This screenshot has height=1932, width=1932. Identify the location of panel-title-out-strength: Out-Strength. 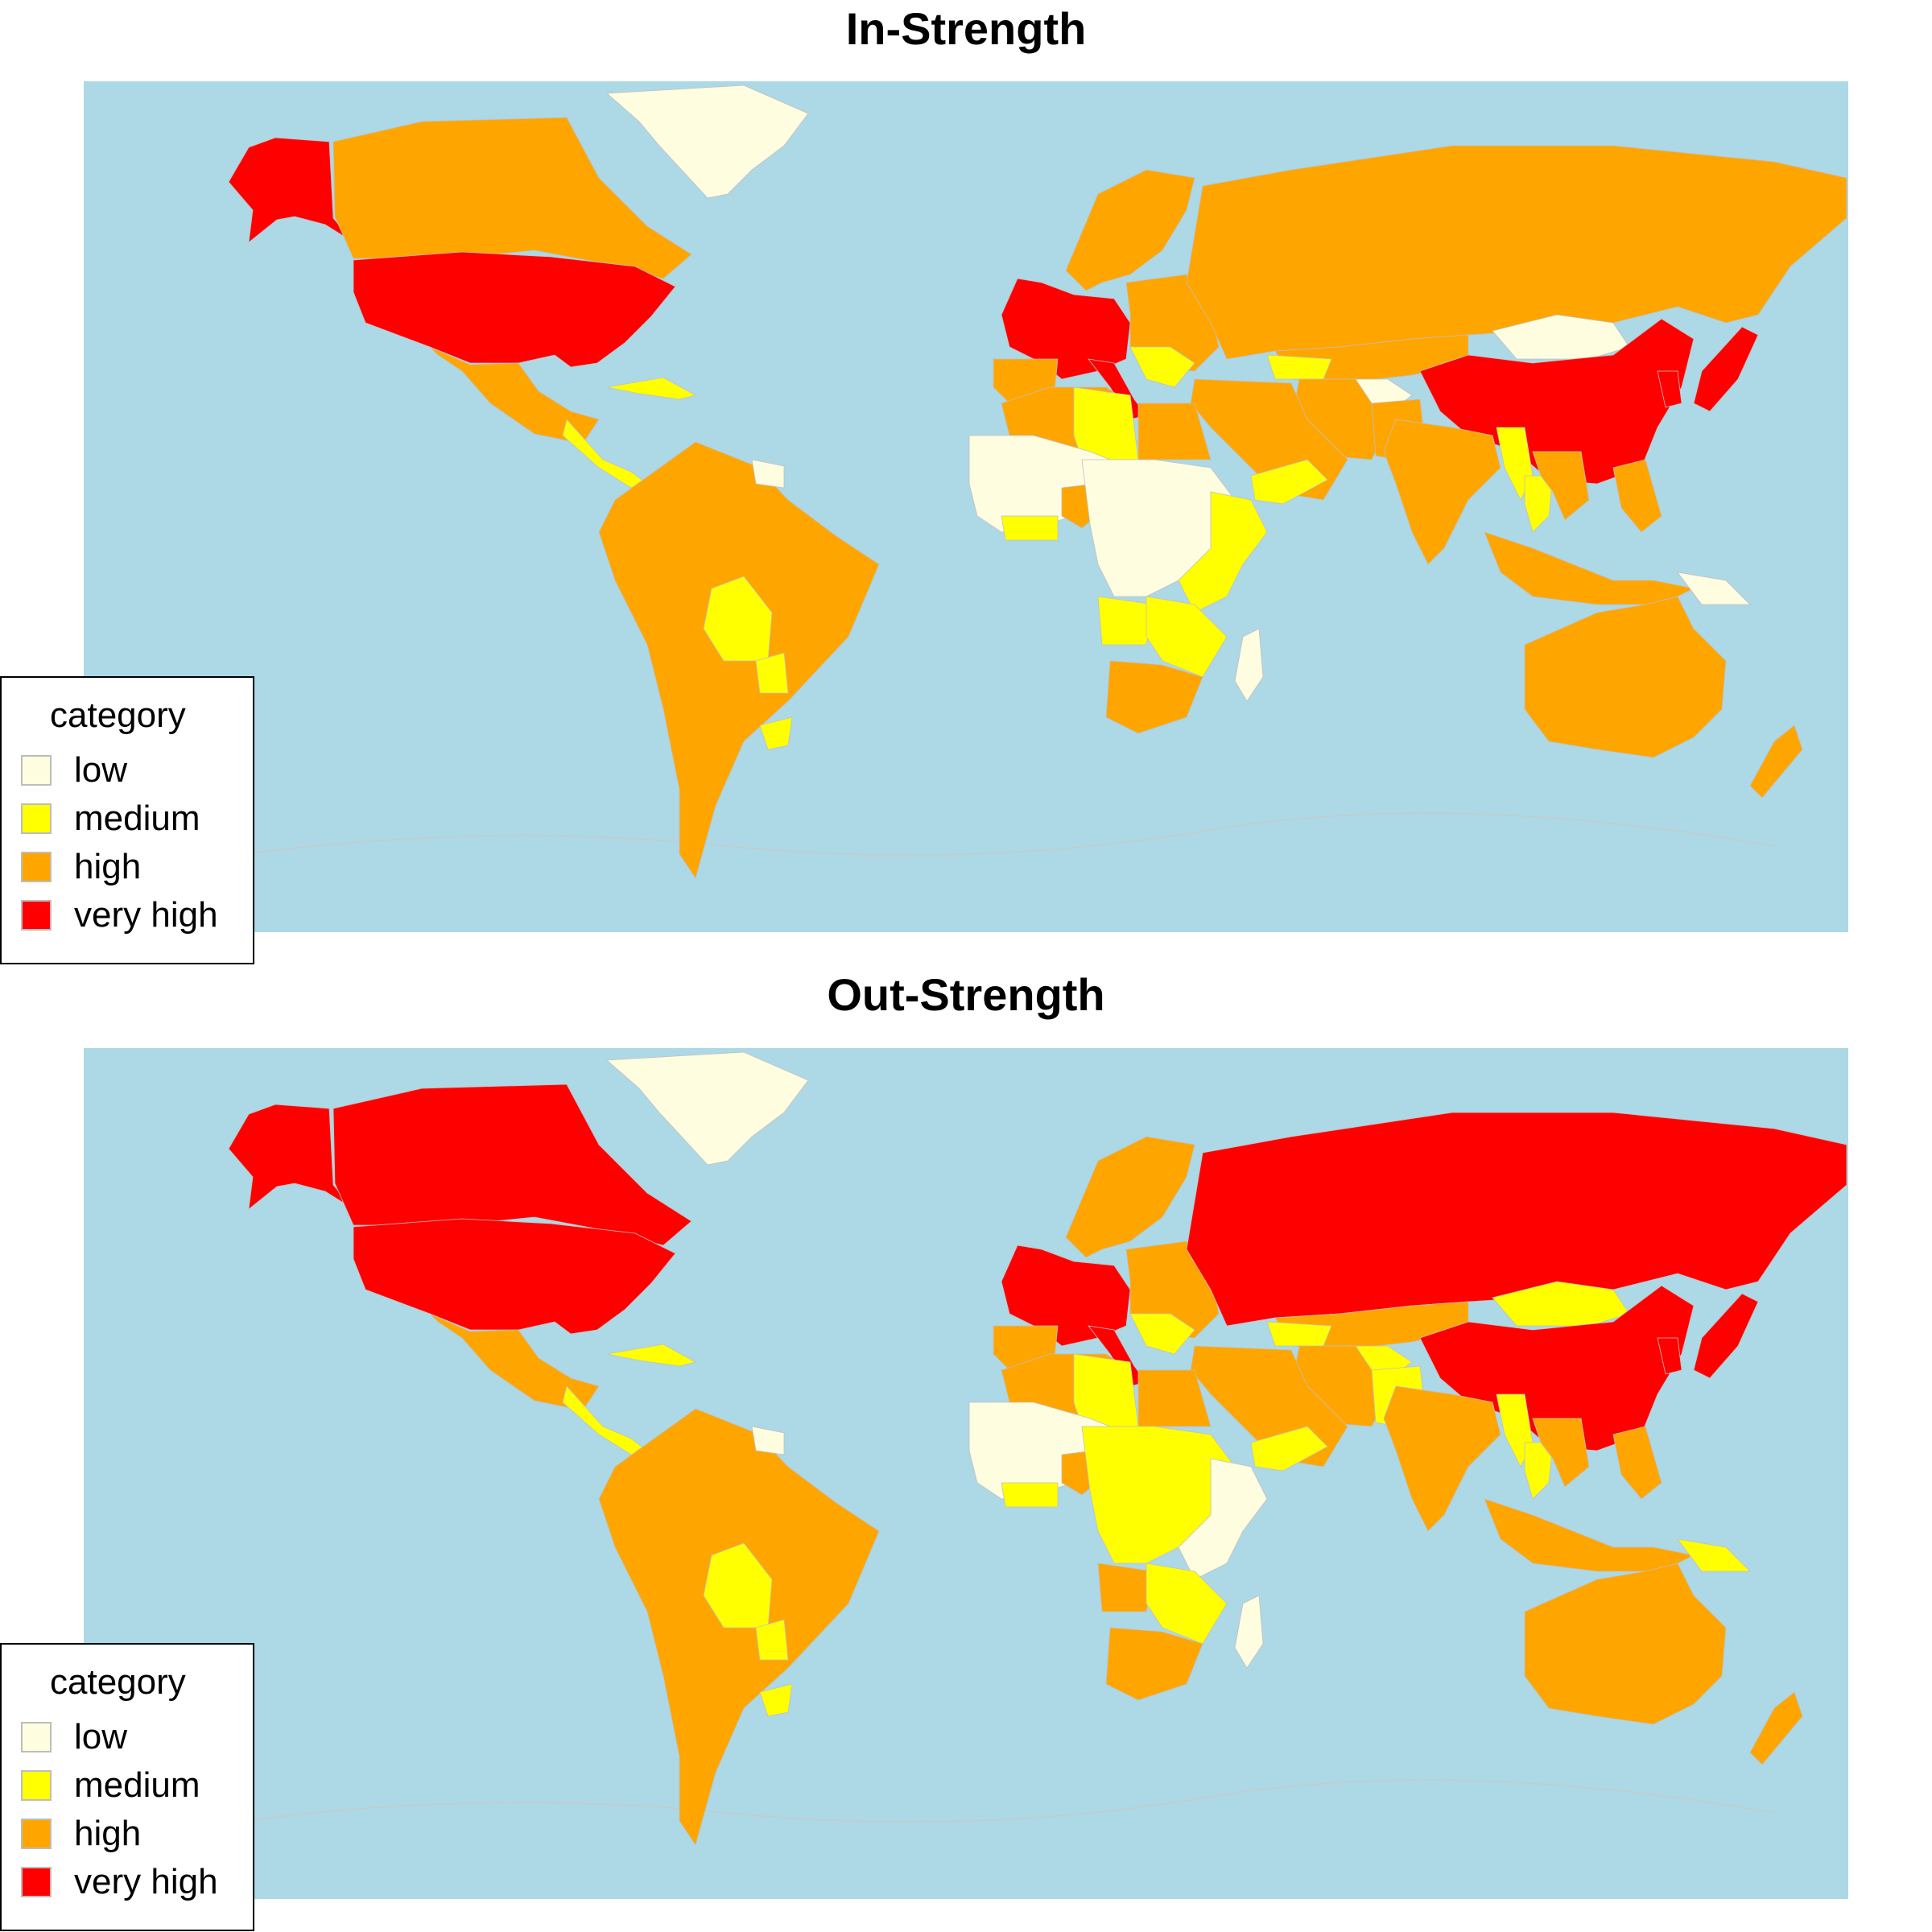
(966, 994).